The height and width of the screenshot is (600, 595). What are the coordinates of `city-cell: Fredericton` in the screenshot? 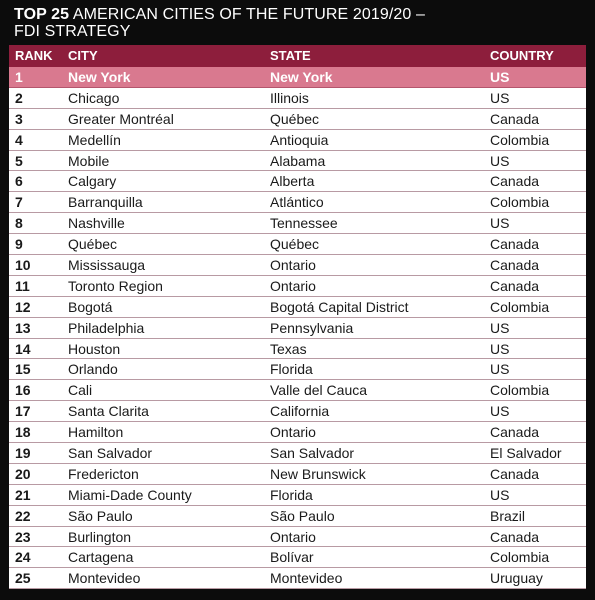 It's located at (103, 473).